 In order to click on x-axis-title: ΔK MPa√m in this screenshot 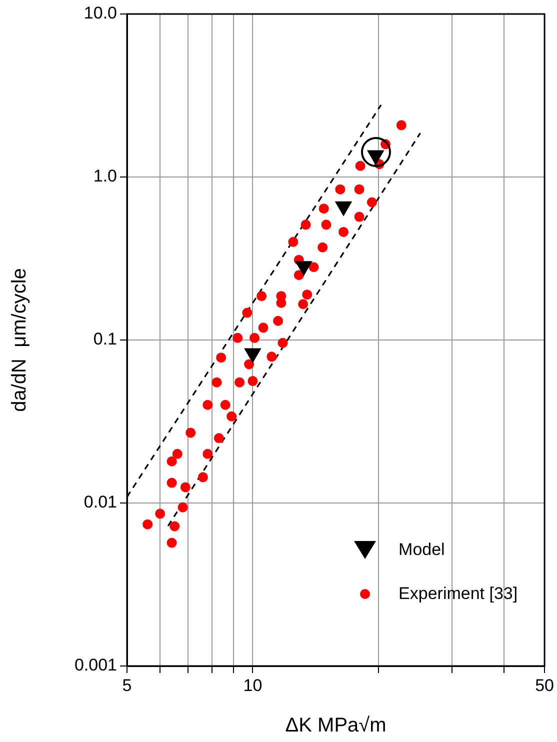, I will do `click(335, 725)`.